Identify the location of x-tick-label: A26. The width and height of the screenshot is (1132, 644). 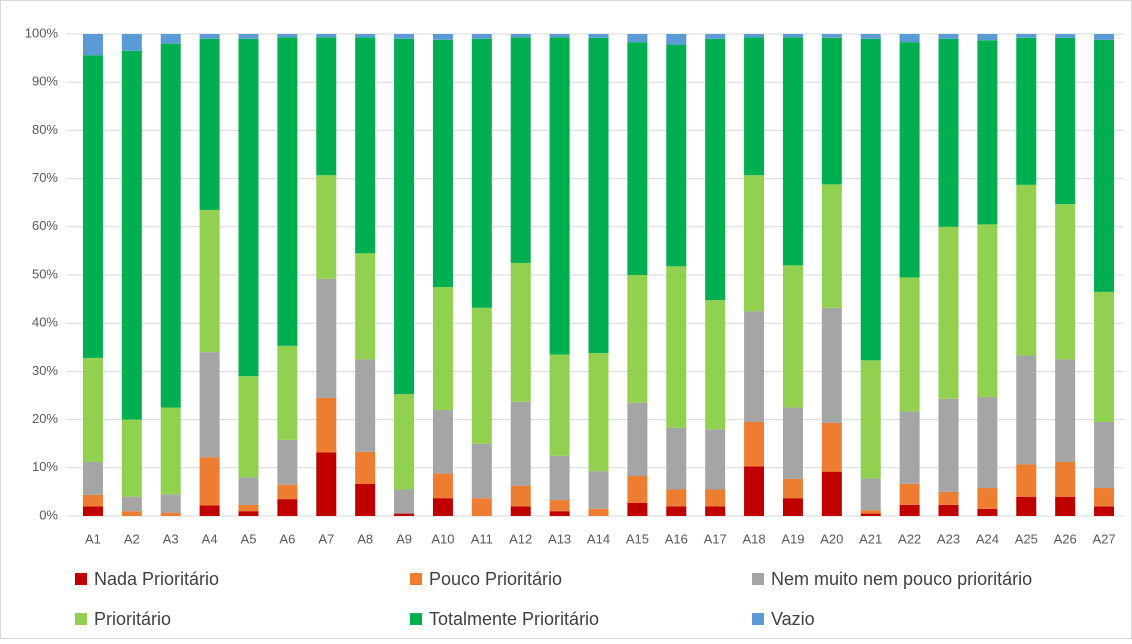
(1065, 538).